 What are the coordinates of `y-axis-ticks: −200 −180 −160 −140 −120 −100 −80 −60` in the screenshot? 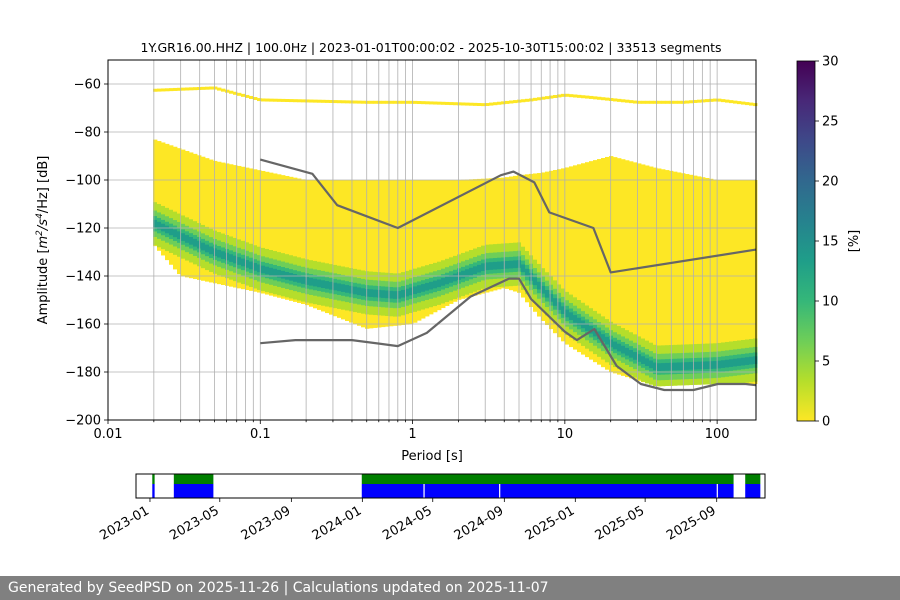 It's located at (86, 253).